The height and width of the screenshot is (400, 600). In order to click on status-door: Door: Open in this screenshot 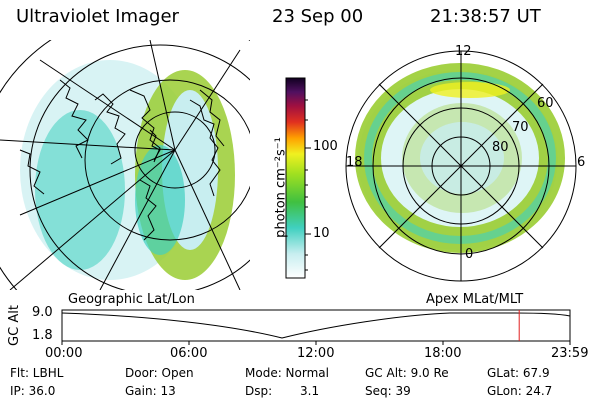, I will do `click(159, 373)`.